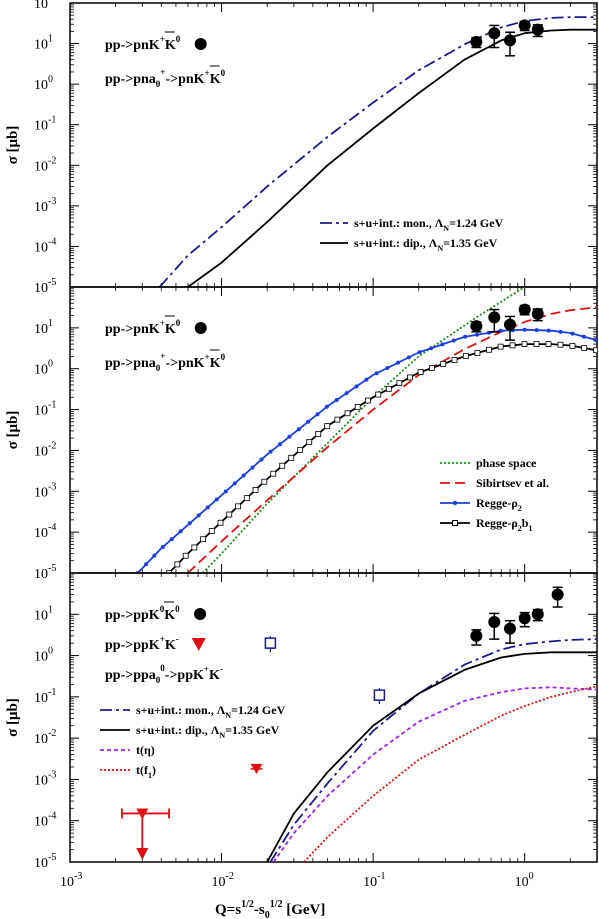 This screenshot has width=599, height=919. What do you see at coordinates (142, 643) in the screenshot?
I see `reaction-label: pp->ppK+K-` at bounding box center [142, 643].